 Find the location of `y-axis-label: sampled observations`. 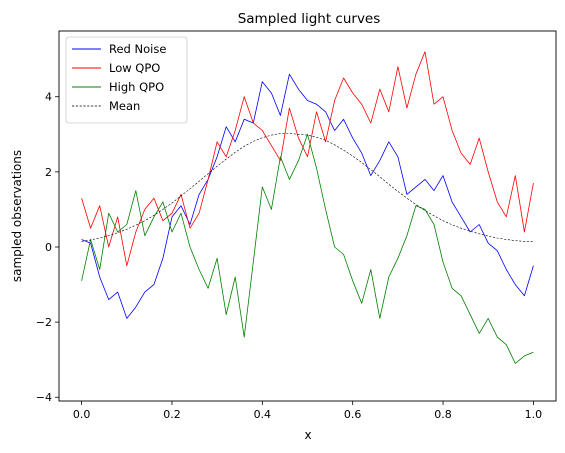

y-axis-label: sampled observations is located at coordinates (17, 216).